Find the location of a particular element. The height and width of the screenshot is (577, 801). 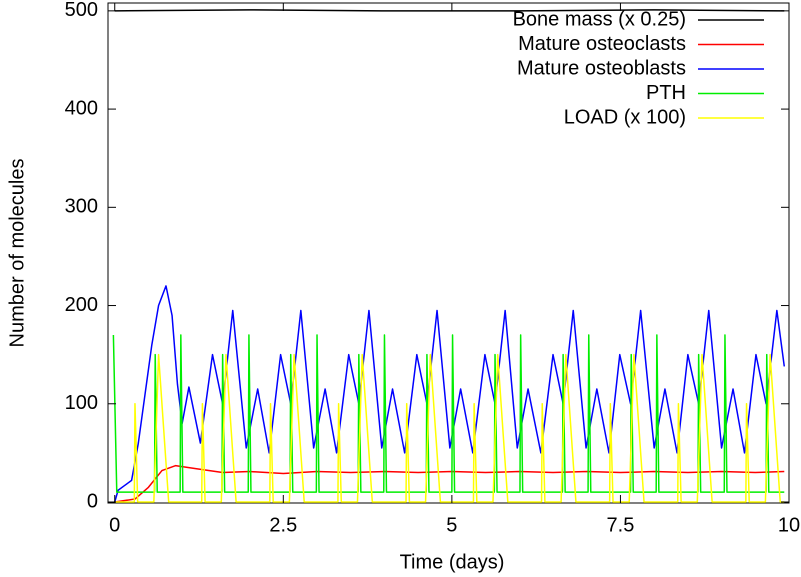

legend-label: Bone mass (x 0.25) is located at coordinates (599, 19).